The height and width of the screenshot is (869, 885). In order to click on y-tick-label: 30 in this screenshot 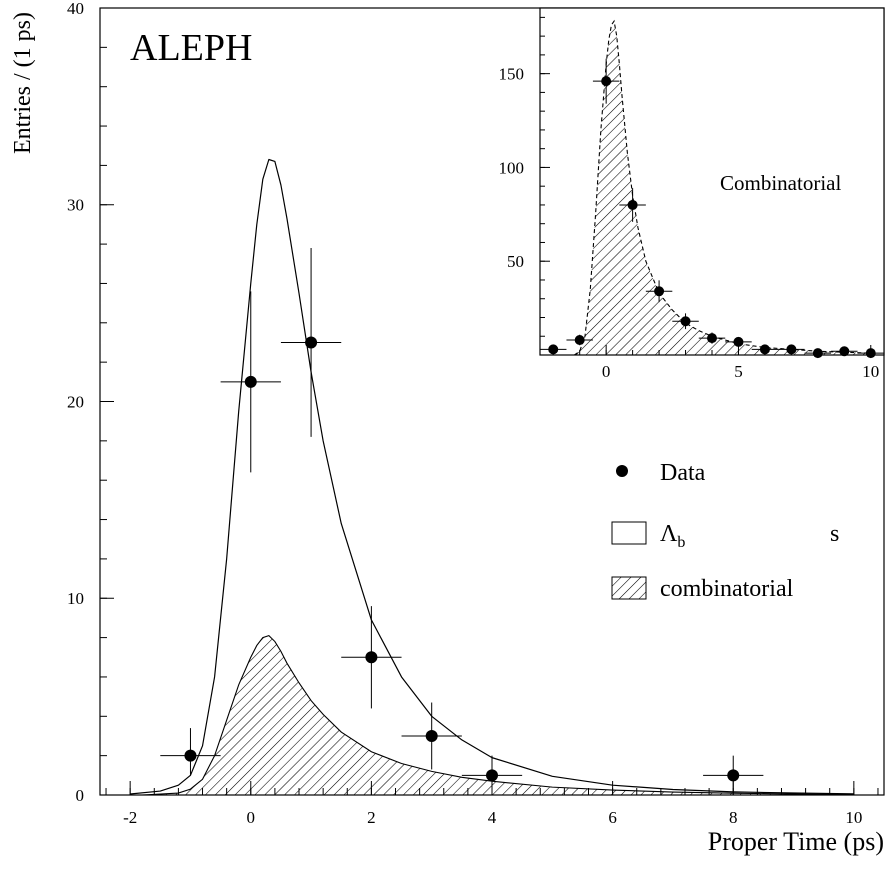, I will do `click(75, 205)`.